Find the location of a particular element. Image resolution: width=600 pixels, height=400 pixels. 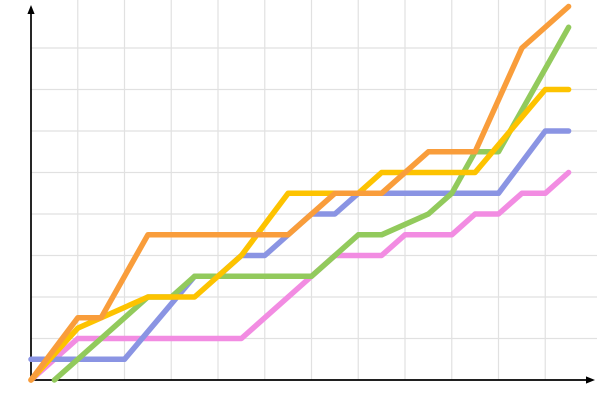

y-axis-arrow-icon is located at coordinates (31, 9).